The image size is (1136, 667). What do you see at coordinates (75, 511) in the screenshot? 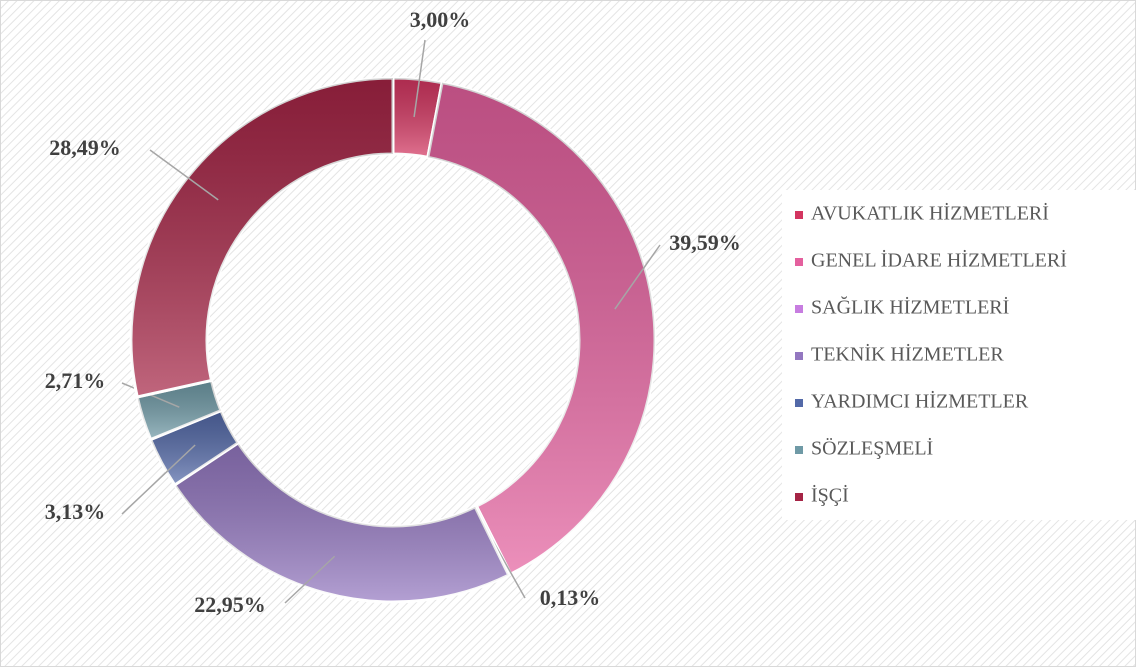
I see `data-label: 3,13%` at bounding box center [75, 511].